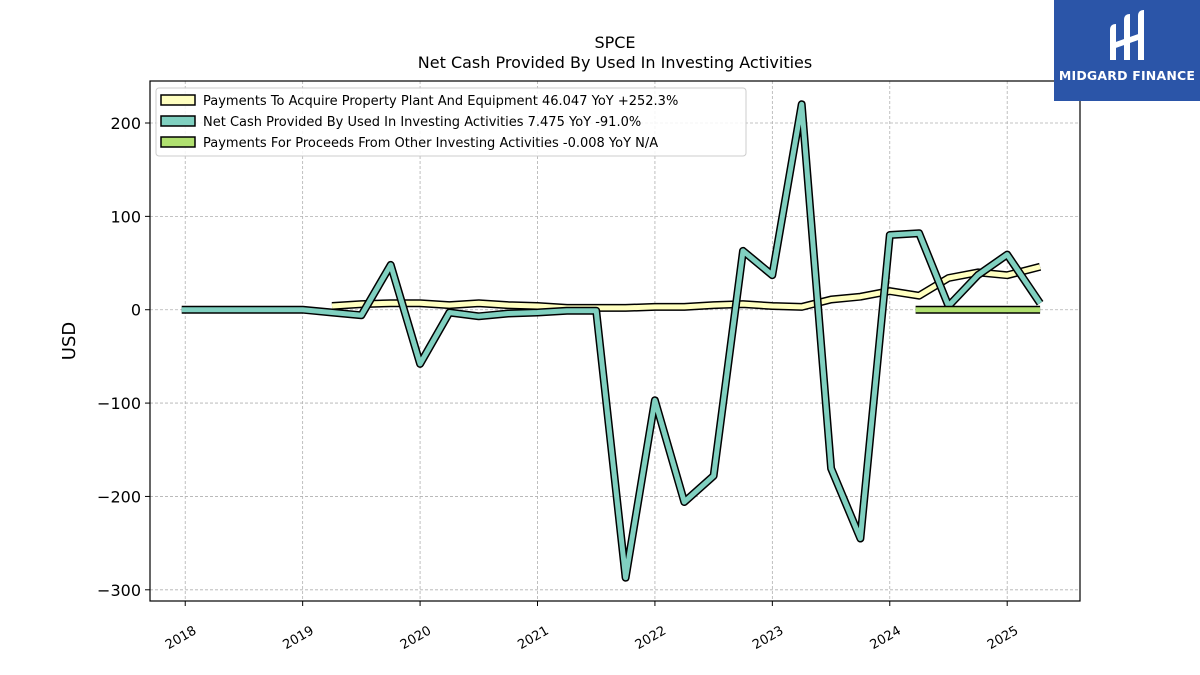  What do you see at coordinates (686, 287) in the screenshot?
I see `series-line-capex` at bounding box center [686, 287].